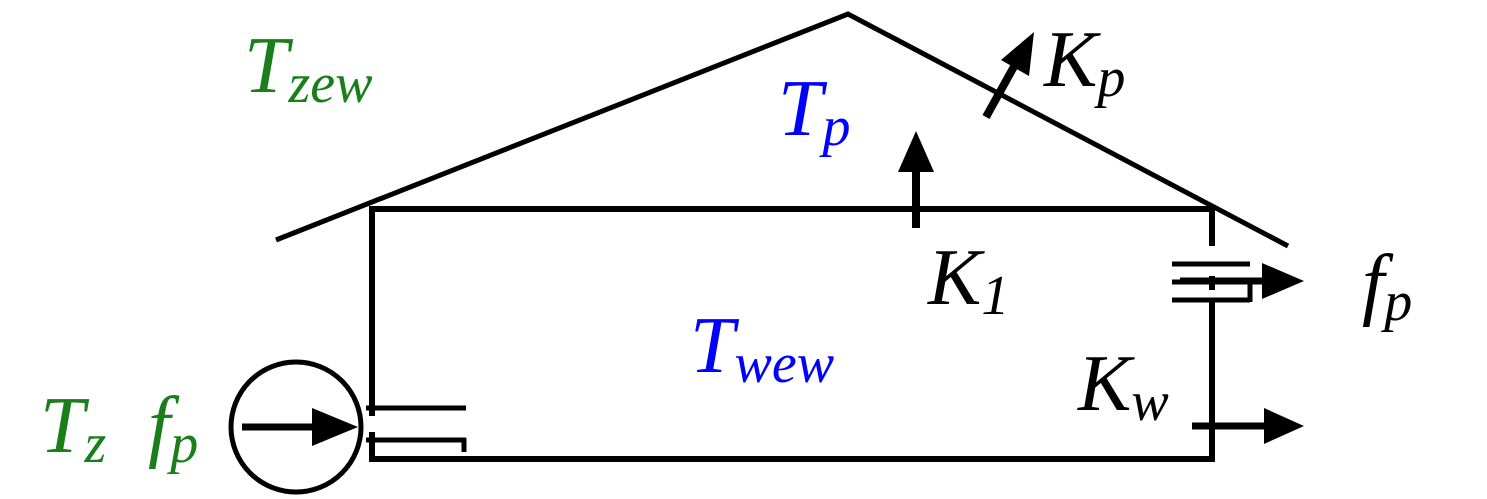  I want to click on label-t-wew: Twew, so click(762, 348).